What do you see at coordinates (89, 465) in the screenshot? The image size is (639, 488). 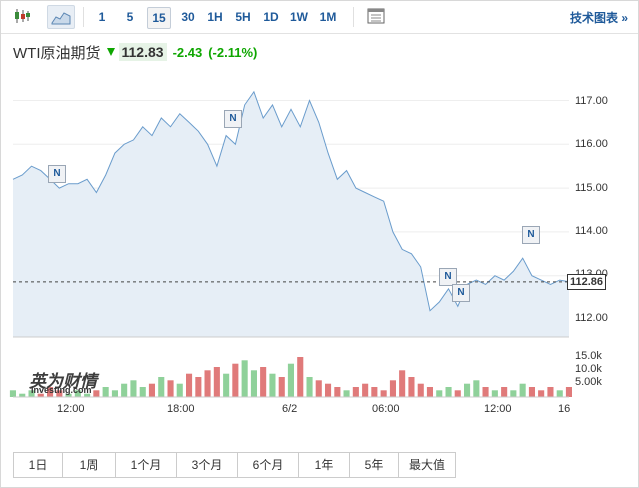 I see `range-1w-button: 1周` at bounding box center [89, 465].